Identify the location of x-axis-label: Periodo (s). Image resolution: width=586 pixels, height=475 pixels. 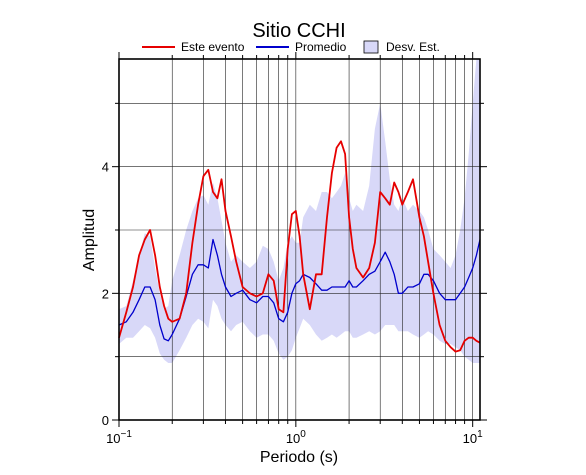
(299, 457).